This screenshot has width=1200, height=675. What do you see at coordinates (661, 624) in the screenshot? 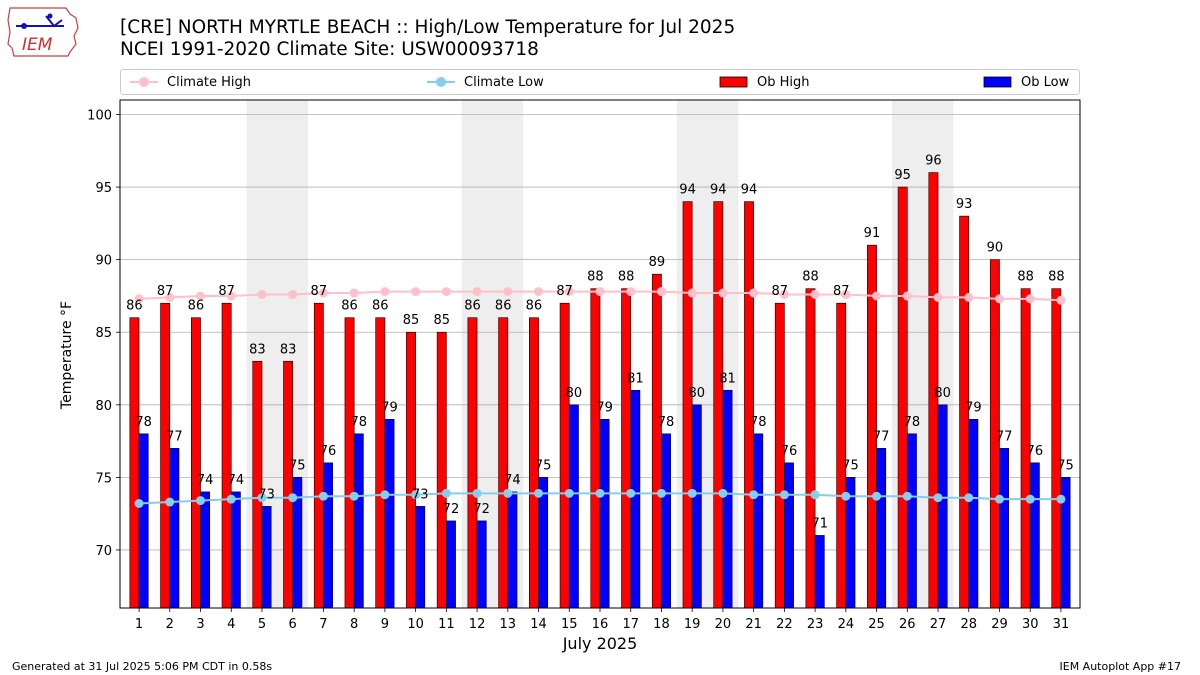
I see `x-tick-label: 18` at bounding box center [661, 624].